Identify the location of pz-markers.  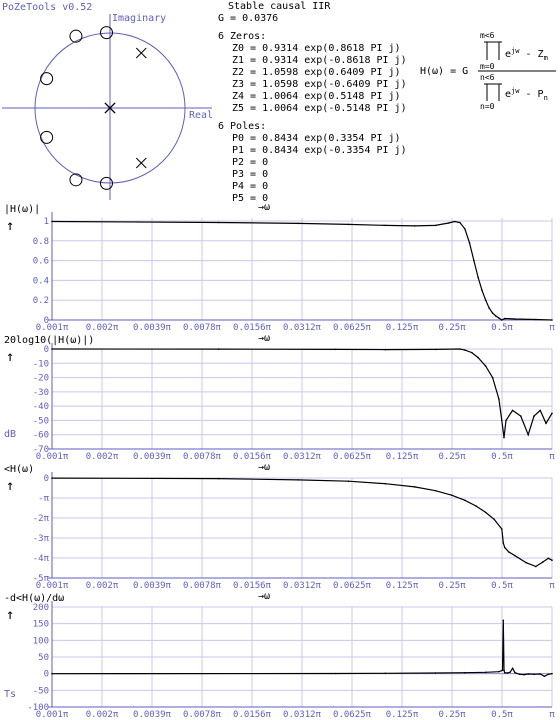
(93, 108).